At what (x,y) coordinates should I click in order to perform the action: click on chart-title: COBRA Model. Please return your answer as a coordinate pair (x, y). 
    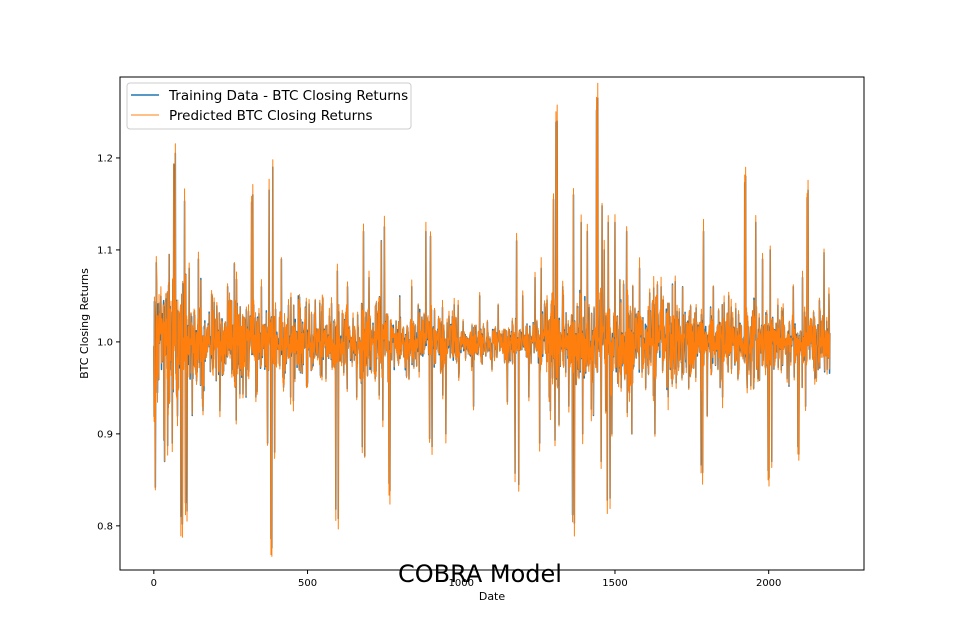
    Looking at the image, I should click on (480, 574).